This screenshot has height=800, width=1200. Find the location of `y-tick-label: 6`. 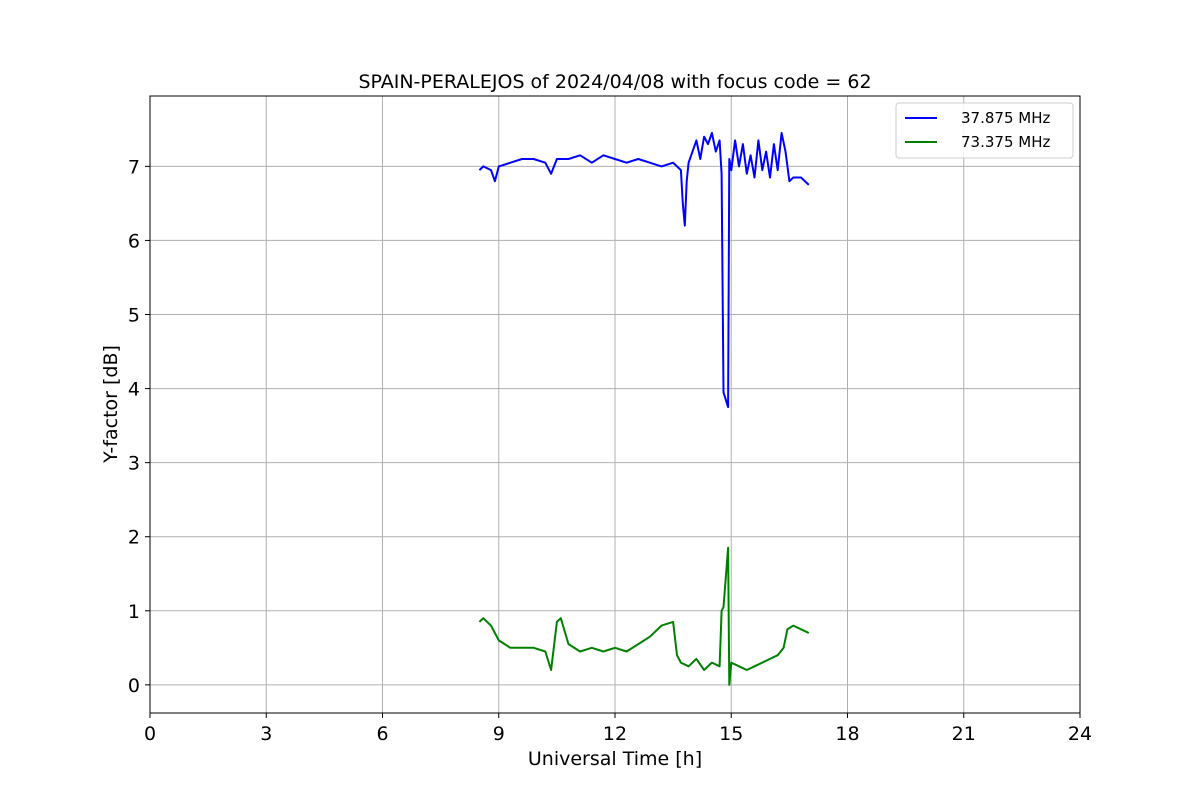

y-tick-label: 6 is located at coordinates (134, 241).